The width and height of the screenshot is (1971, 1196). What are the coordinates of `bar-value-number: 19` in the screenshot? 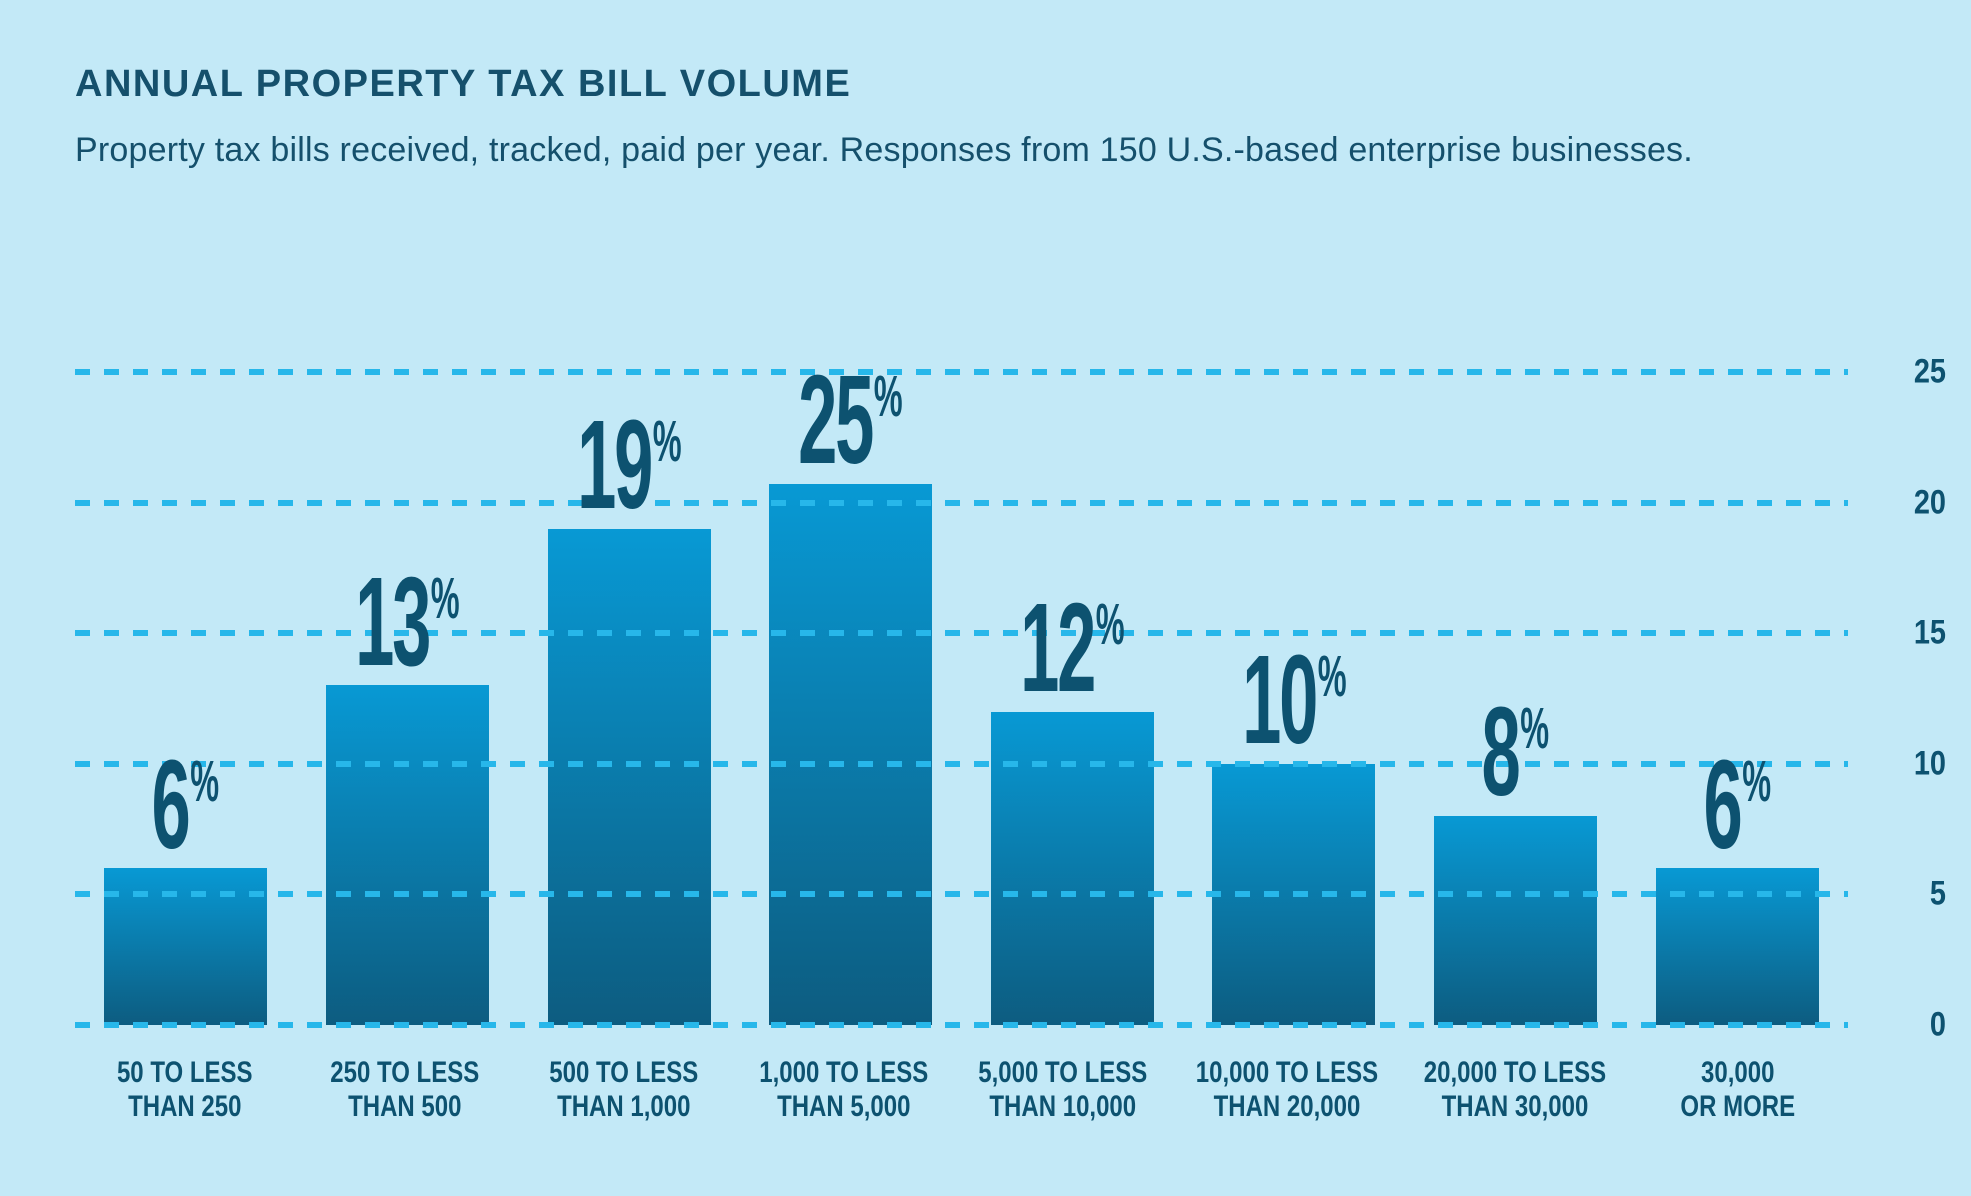 It's located at (614, 464).